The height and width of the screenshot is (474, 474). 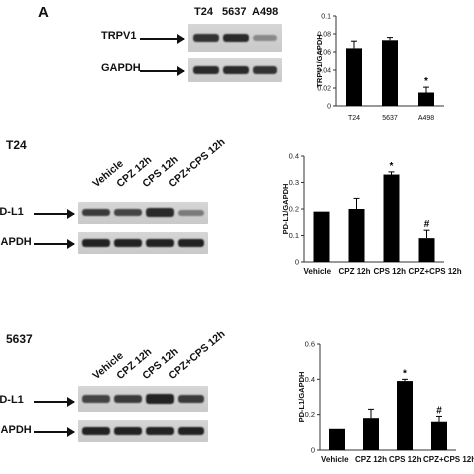 What do you see at coordinates (324, 89) in the screenshot?
I see `y-tick-label: 0.02` at bounding box center [324, 89].